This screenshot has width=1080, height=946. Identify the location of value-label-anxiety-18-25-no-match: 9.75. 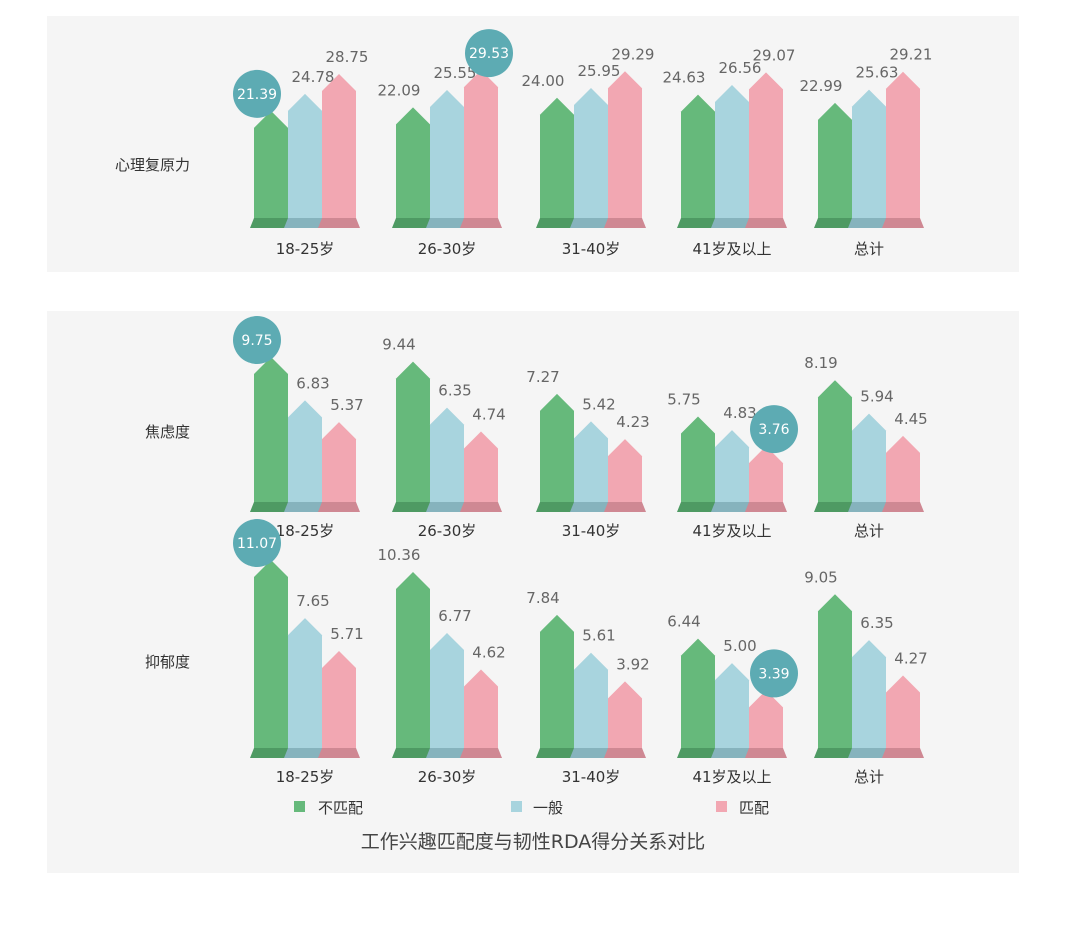
(256, 341).